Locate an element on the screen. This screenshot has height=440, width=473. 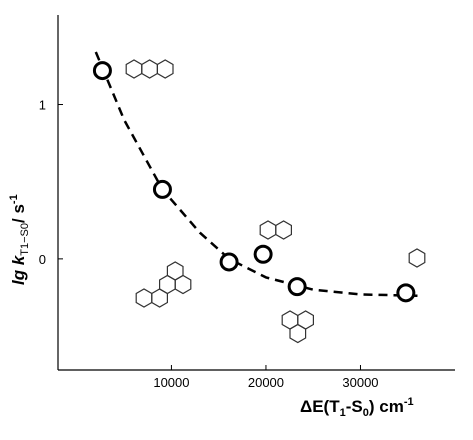
label-part: T1−S0 is located at coordinates (25, 239).